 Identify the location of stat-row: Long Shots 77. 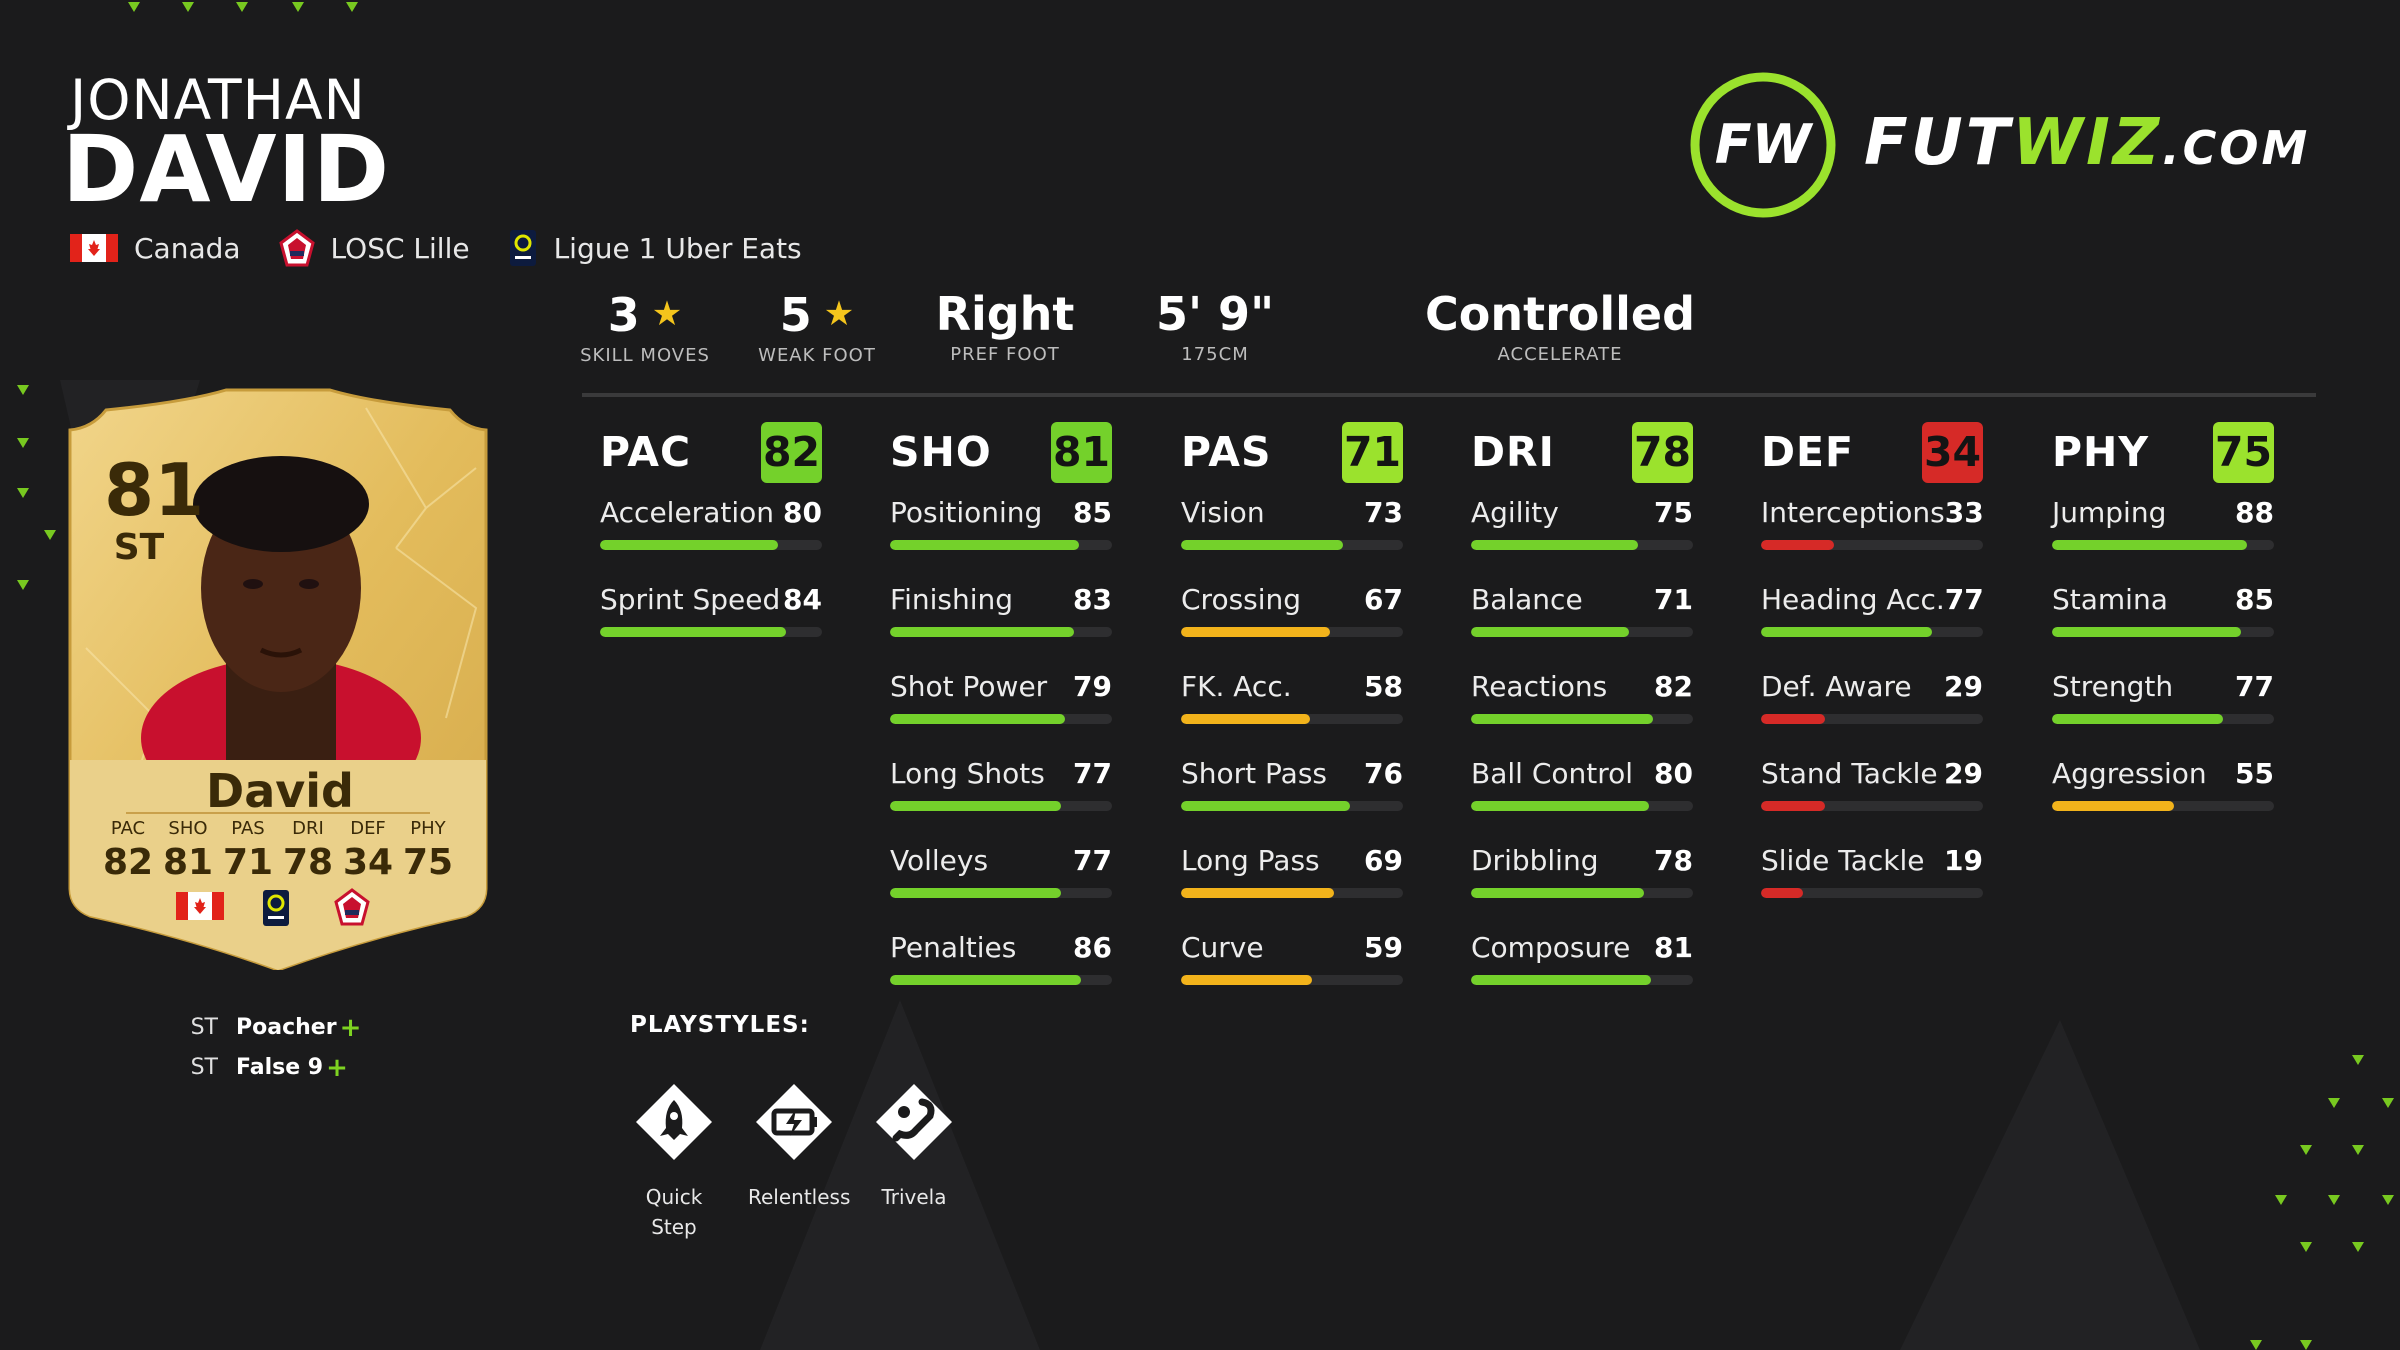
(1001, 794).